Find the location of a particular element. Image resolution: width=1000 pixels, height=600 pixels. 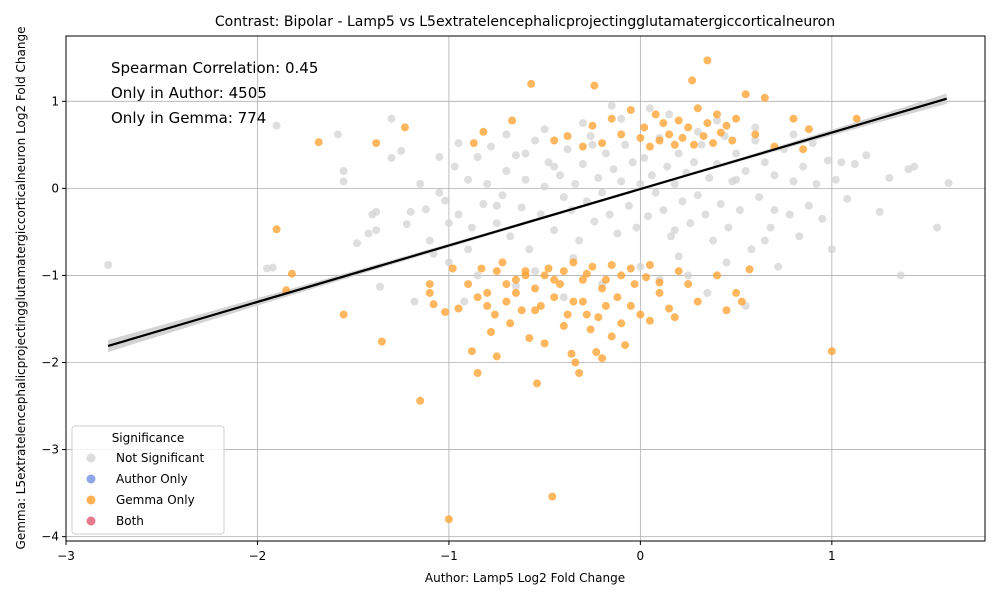

legend-label: Gemma Only is located at coordinates (155, 500).